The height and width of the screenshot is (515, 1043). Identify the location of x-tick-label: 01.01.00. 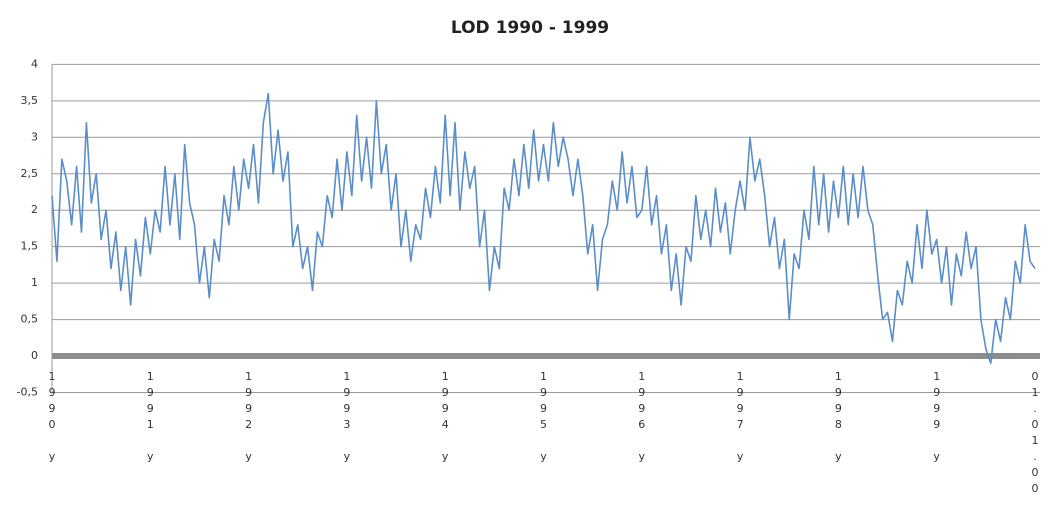
(1035, 434).